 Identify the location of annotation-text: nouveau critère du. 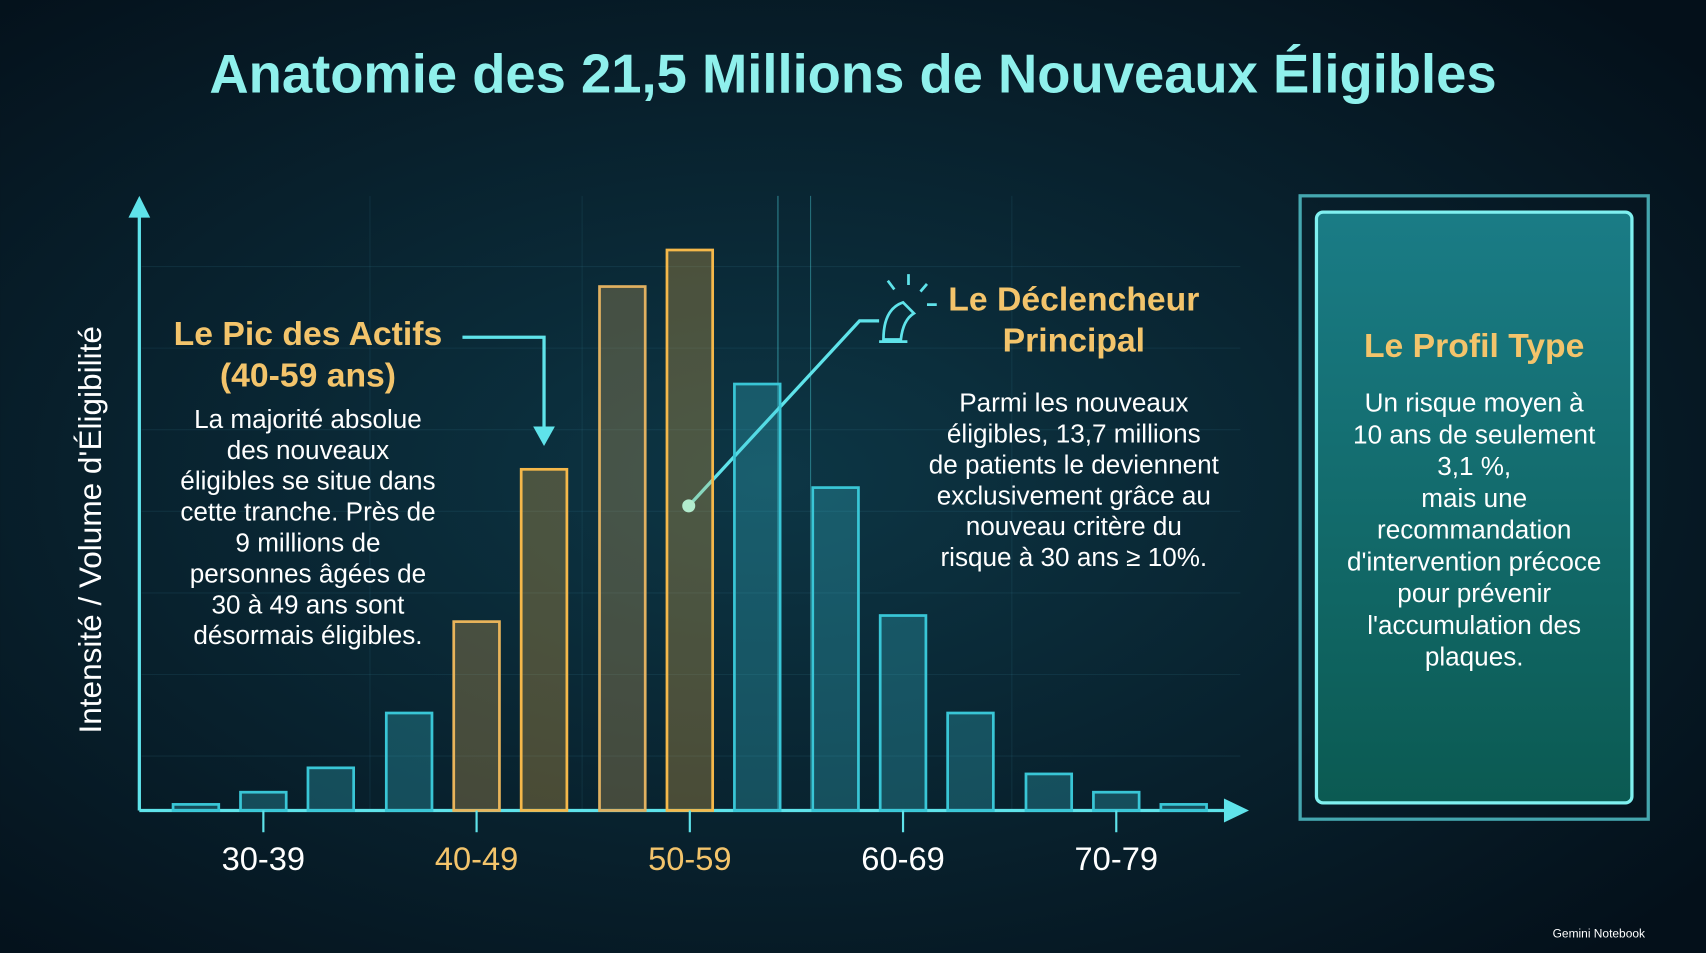
(1074, 526).